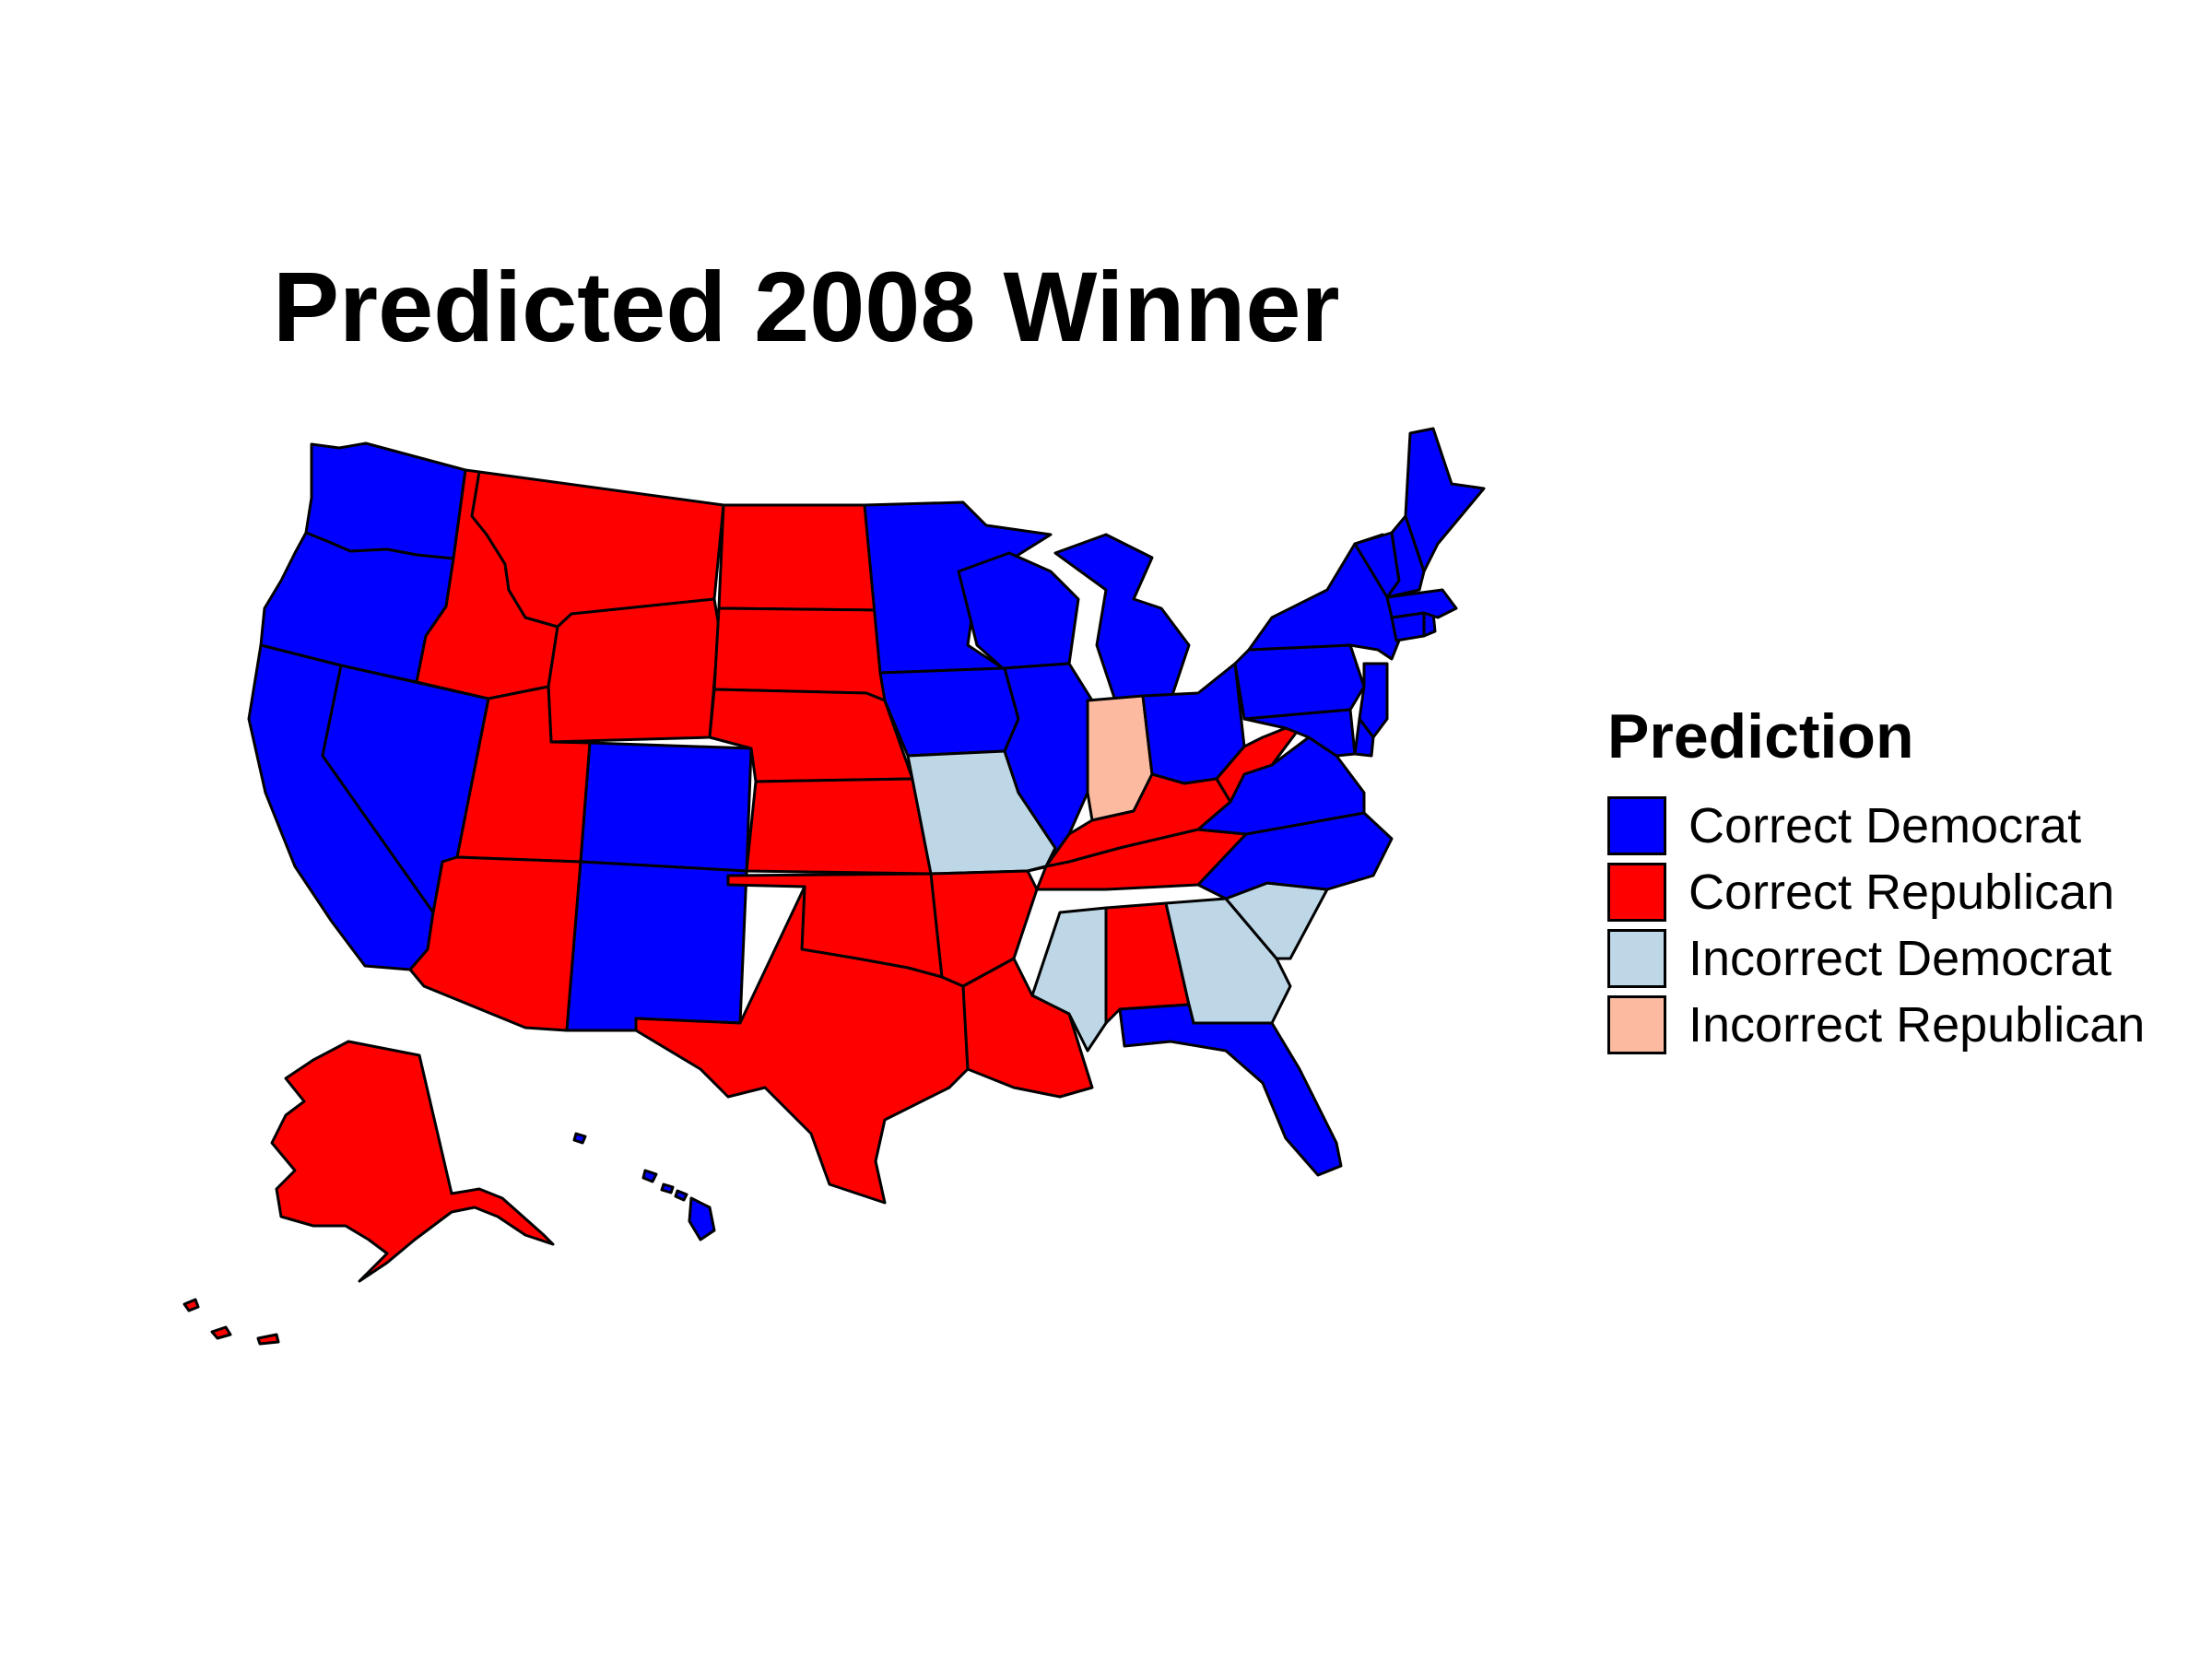  What do you see at coordinates (1900, 958) in the screenshot?
I see `legend-label-incorrect-democrat: Incorrect Democrat` at bounding box center [1900, 958].